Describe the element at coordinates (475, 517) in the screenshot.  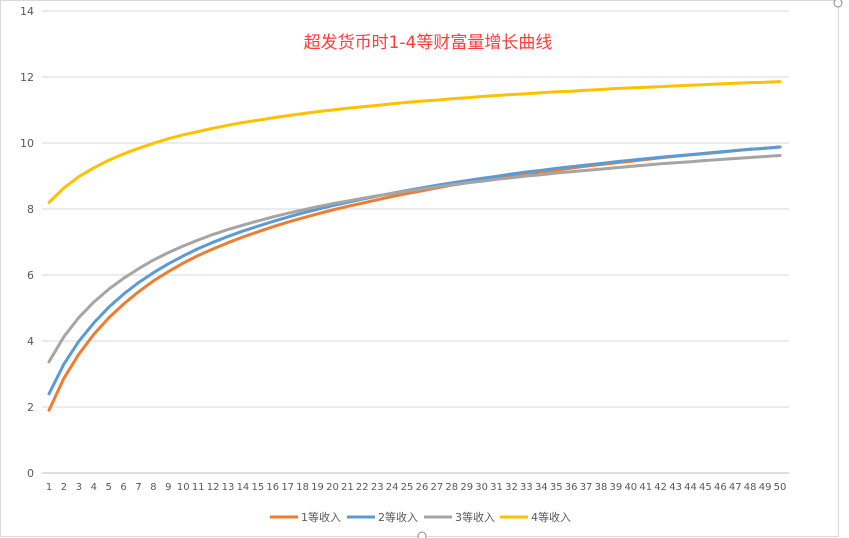
I see `legend-label-3: 3等收入` at that location.